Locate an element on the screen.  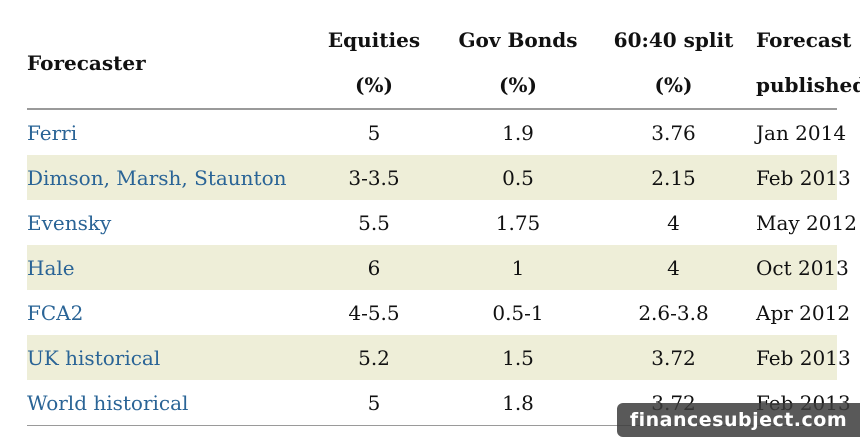
equities-cell: 5.2 is located at coordinates (374, 357).